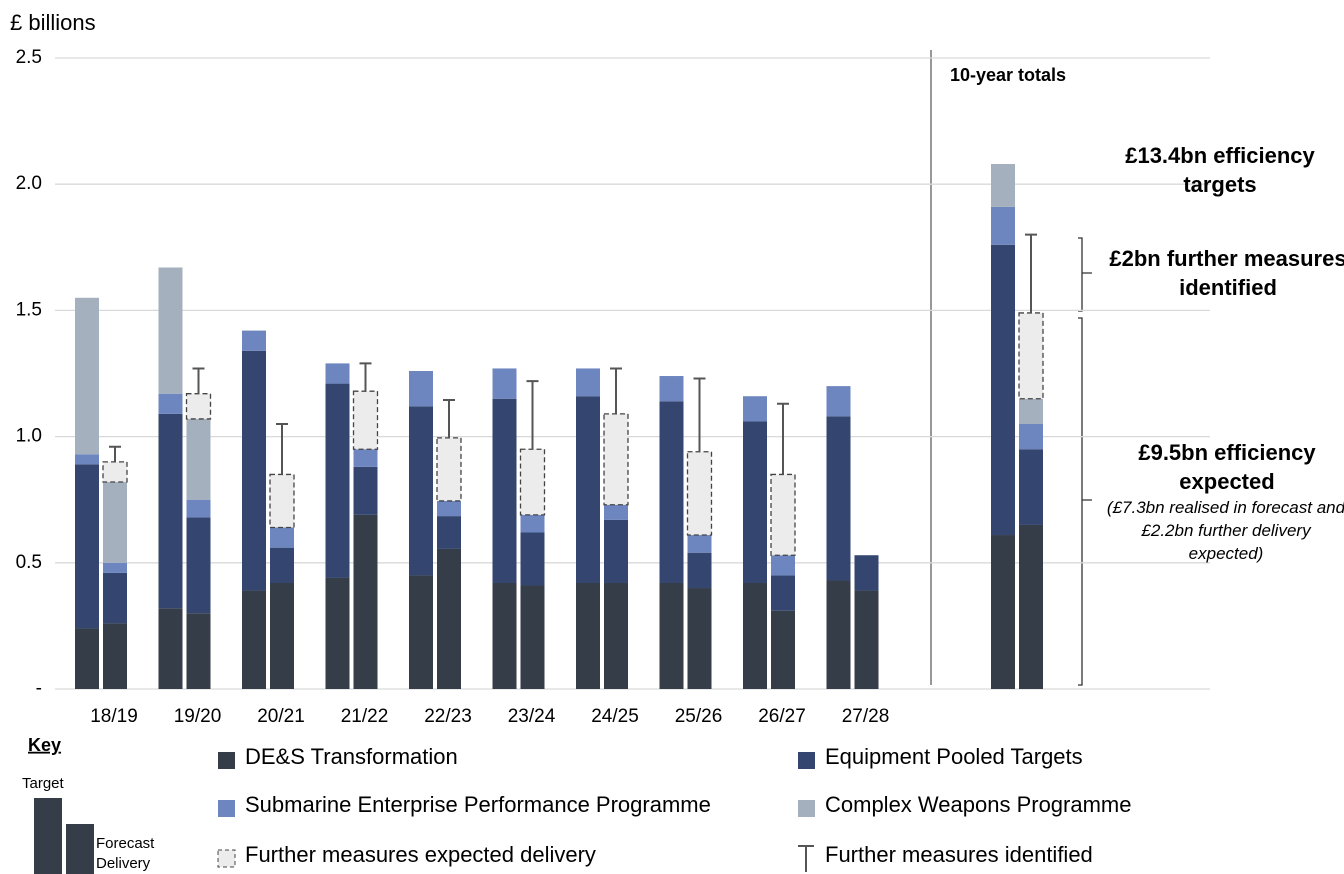 The image size is (1344, 874). I want to click on legend-label: Equipment Pooled Targets, so click(954, 756).